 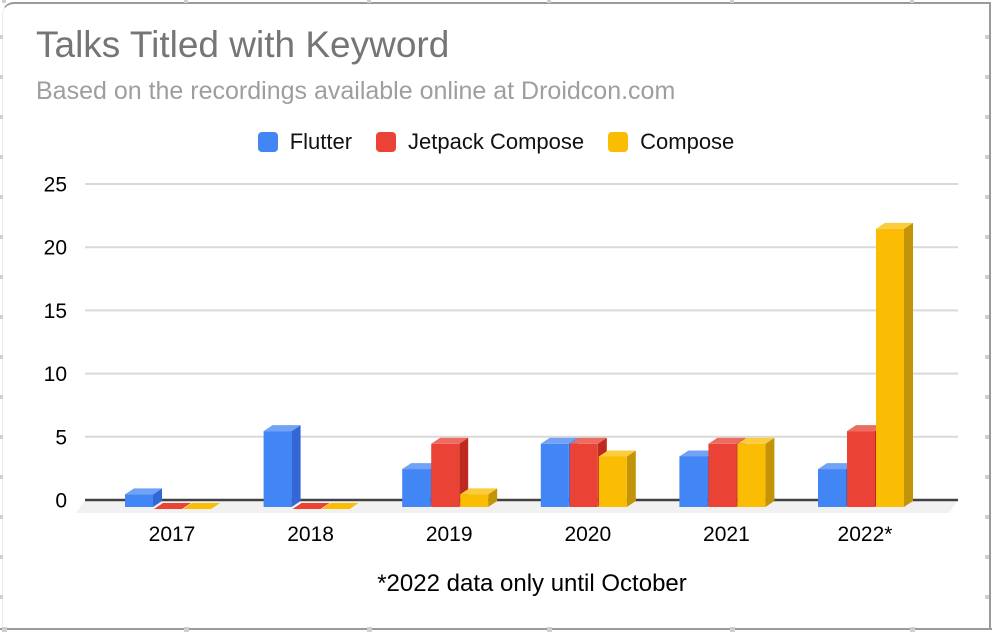 I want to click on bar-jetpack-compose-2019, so click(x=445, y=475).